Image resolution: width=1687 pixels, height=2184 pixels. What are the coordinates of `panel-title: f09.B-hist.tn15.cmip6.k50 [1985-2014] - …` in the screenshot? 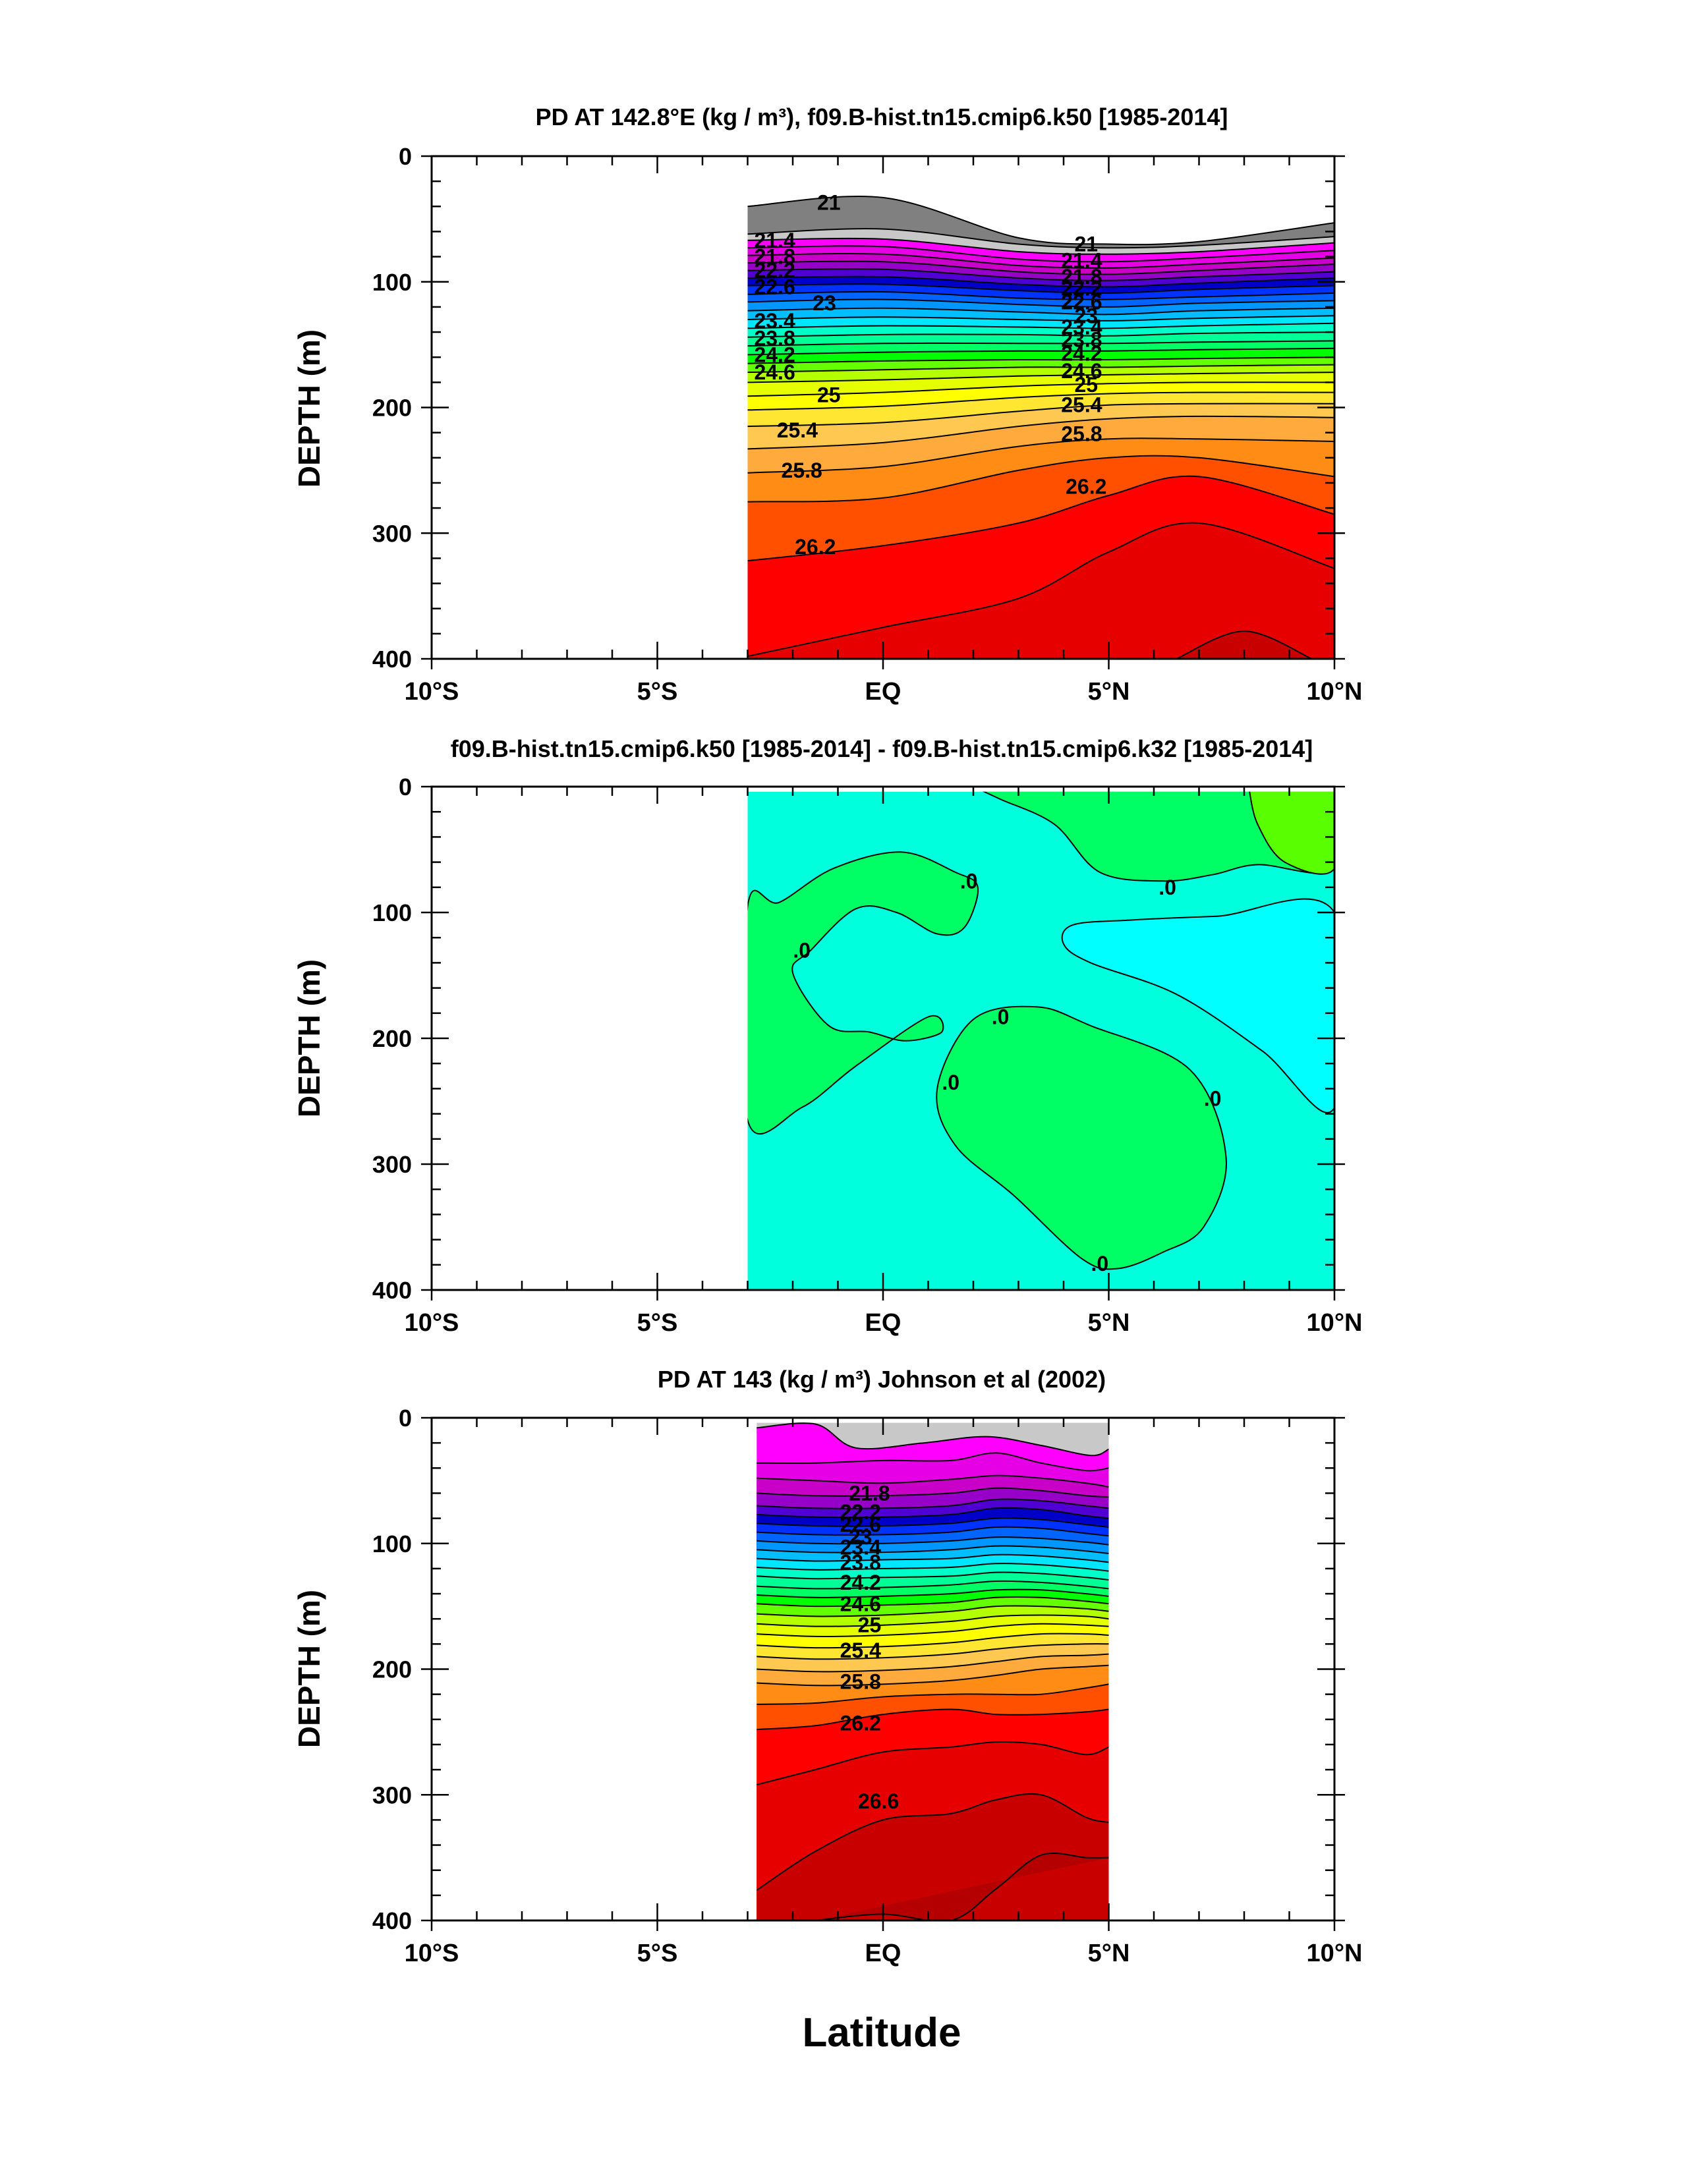 It's located at (882, 748).